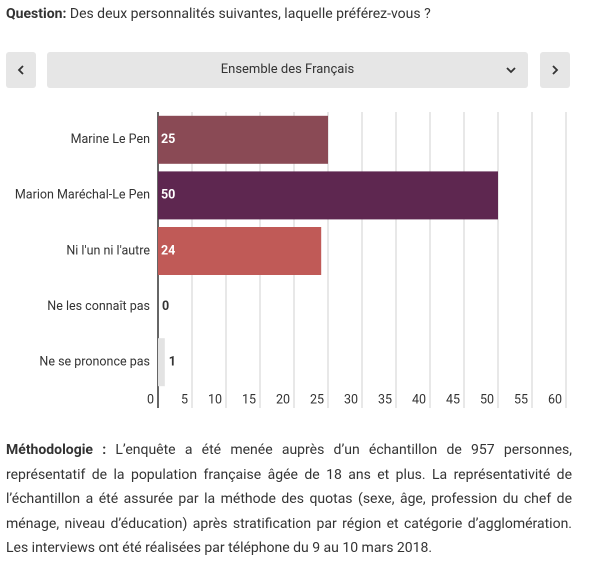 This screenshot has width=589, height=561. What do you see at coordinates (168, 250) in the screenshot?
I see `value-label: 24` at bounding box center [168, 250].